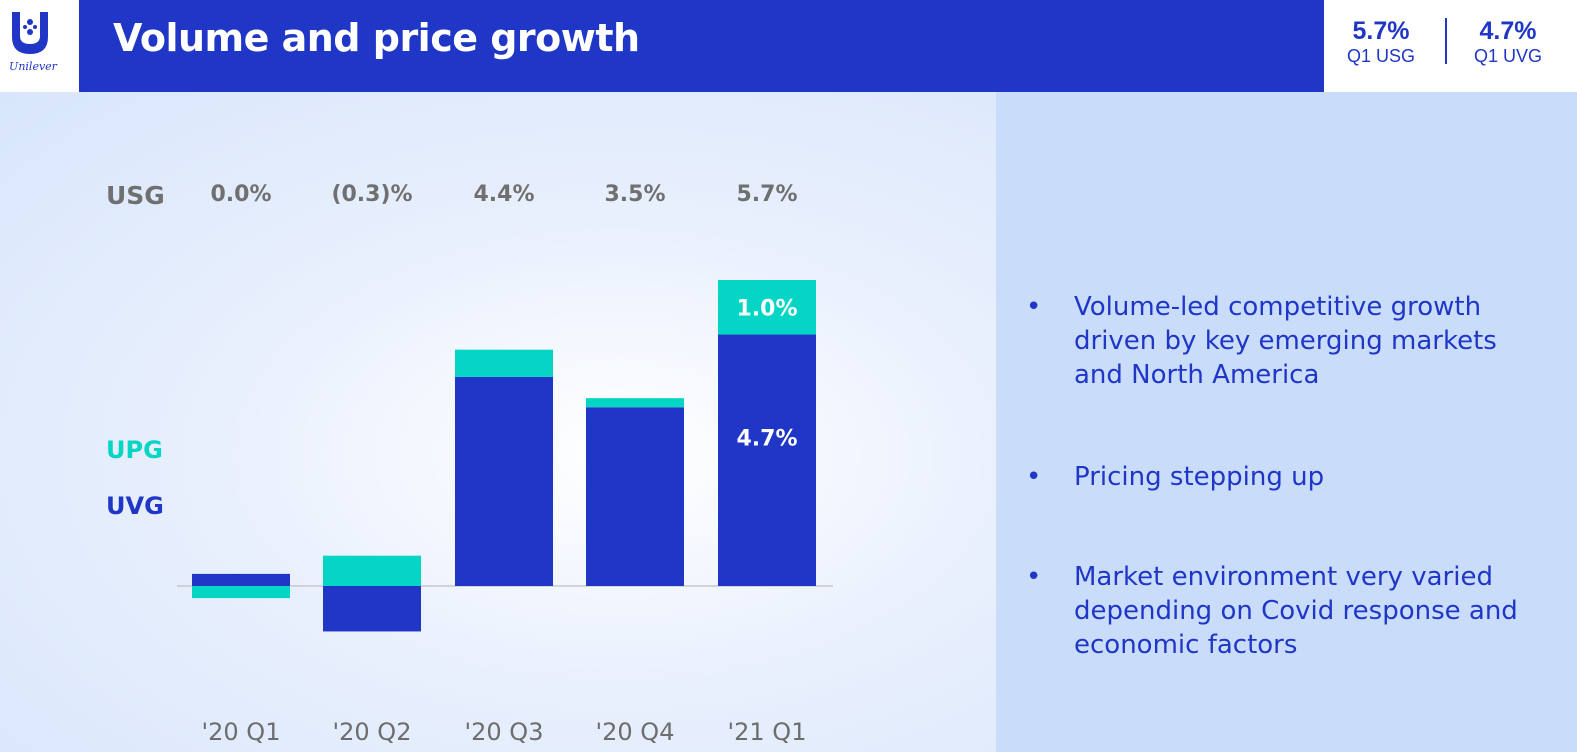 The width and height of the screenshot is (1577, 752). Describe the element at coordinates (372, 732) in the screenshot. I see `x-tick-label: '20 Q2` at that location.